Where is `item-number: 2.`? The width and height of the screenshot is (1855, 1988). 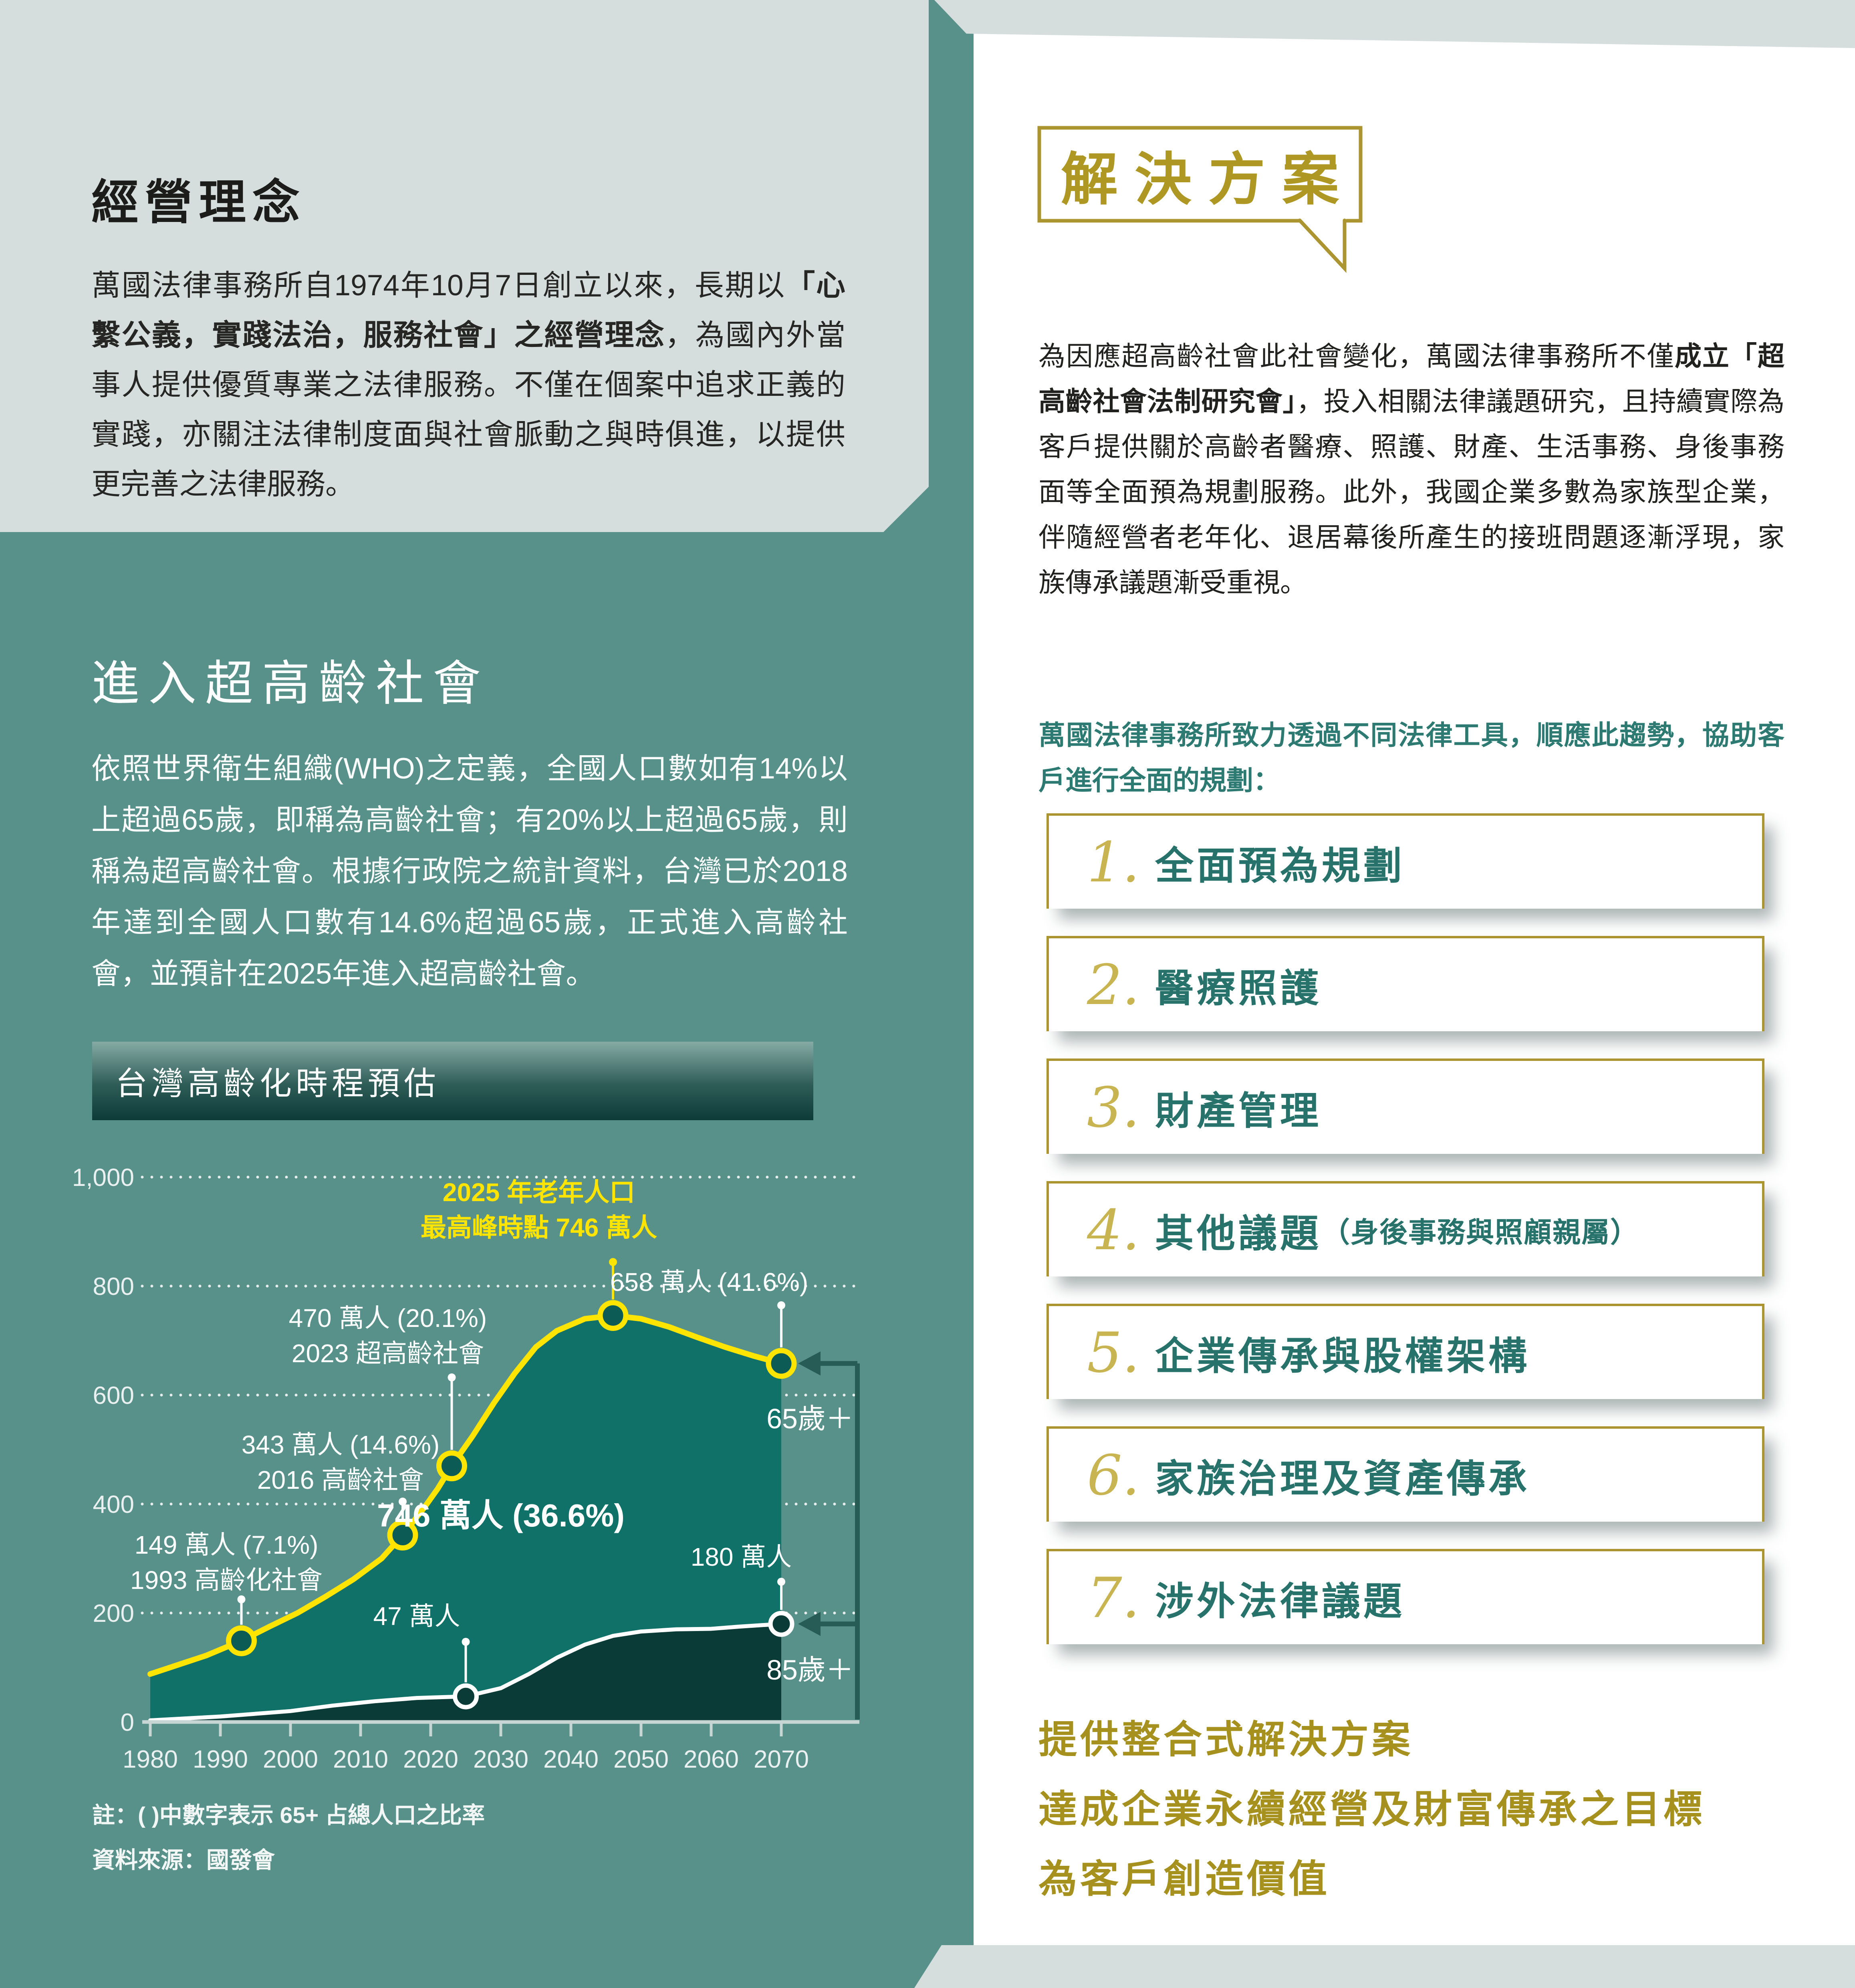
item-number: 2. is located at coordinates (1114, 984).